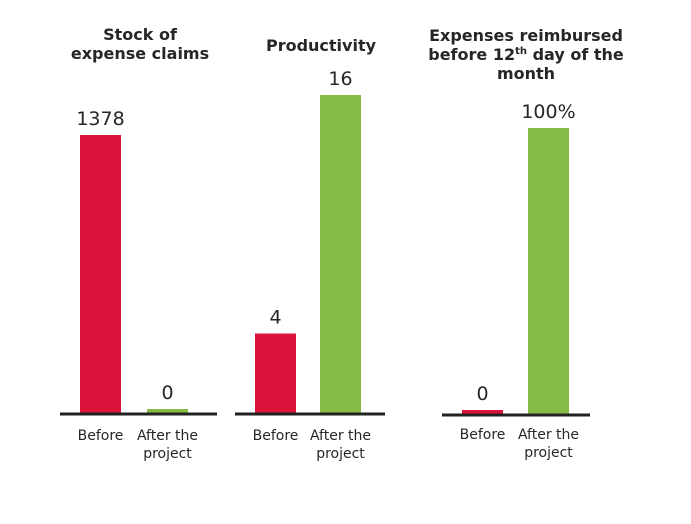 This screenshot has height=524, width=691. What do you see at coordinates (526, 54) in the screenshot?
I see `chart-title-line: before 12th day of the` at bounding box center [526, 54].